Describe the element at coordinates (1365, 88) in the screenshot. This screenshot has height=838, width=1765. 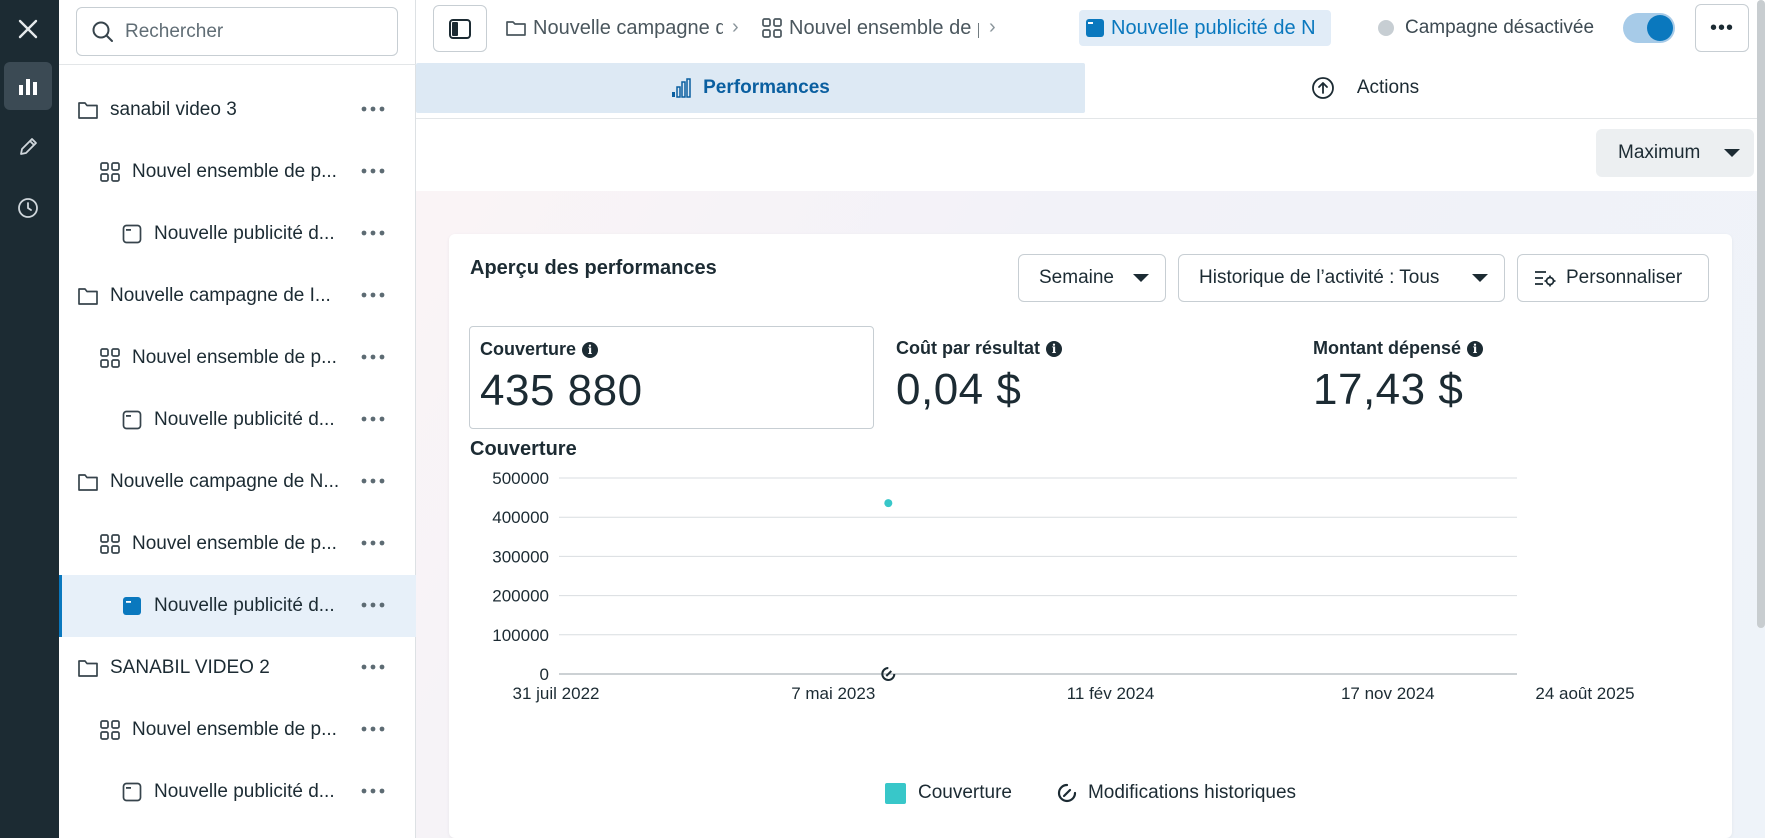
I see `tab-actions: Actions` at that location.